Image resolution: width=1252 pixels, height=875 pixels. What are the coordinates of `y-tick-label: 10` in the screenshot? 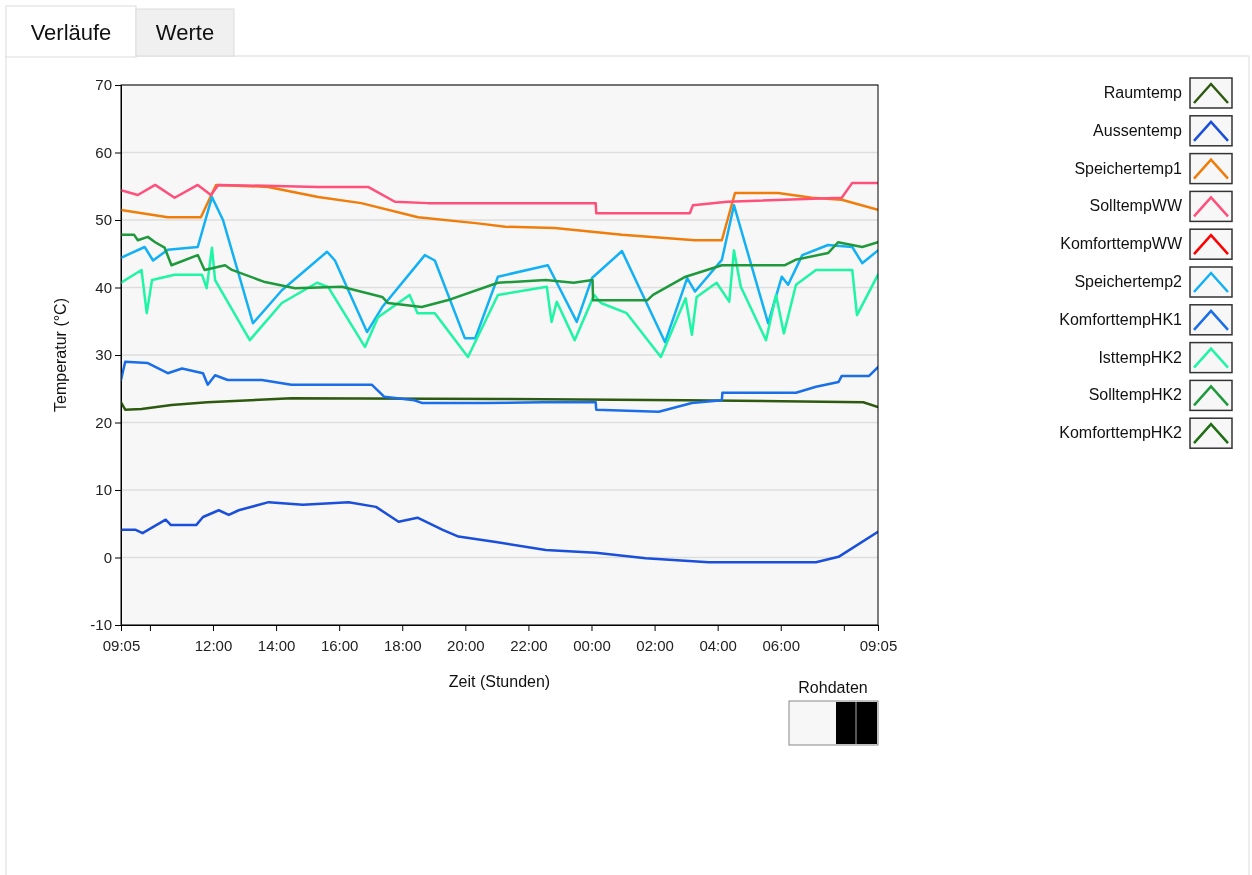 It's located at (103, 490).